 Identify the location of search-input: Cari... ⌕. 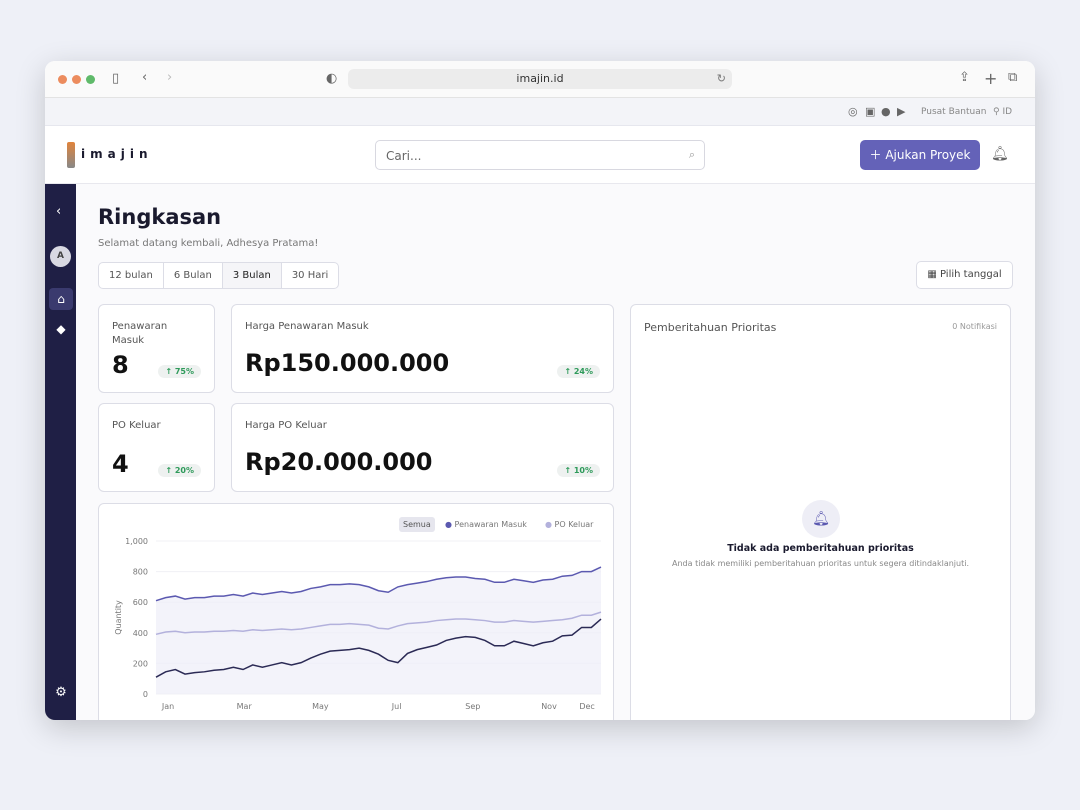
(540, 155).